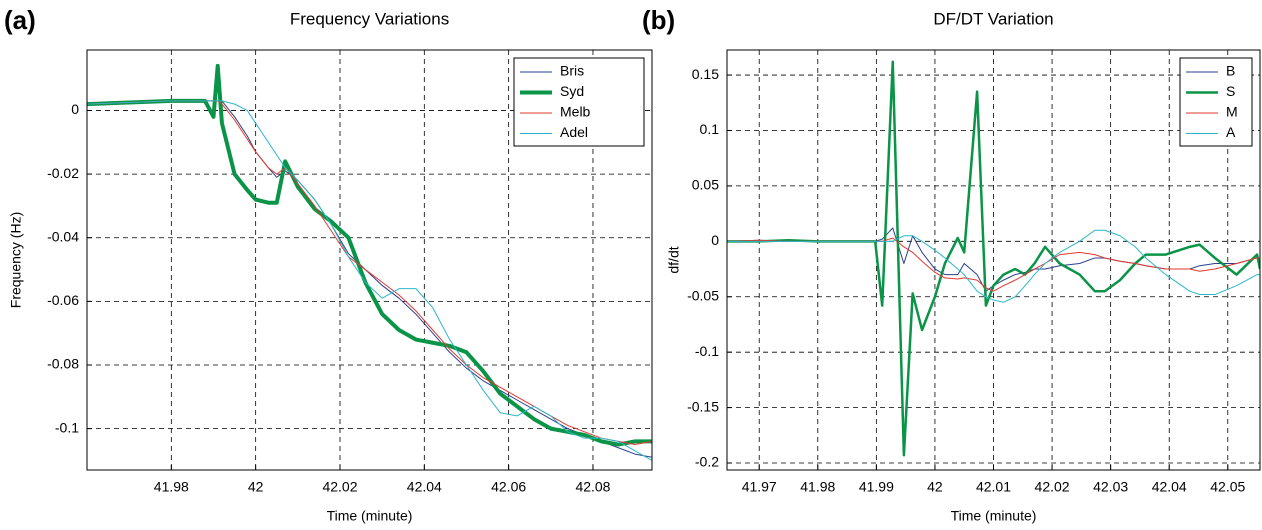 The image size is (1262, 530). Describe the element at coordinates (705, 185) in the screenshot. I see `y-tick-label: 0.05` at that location.